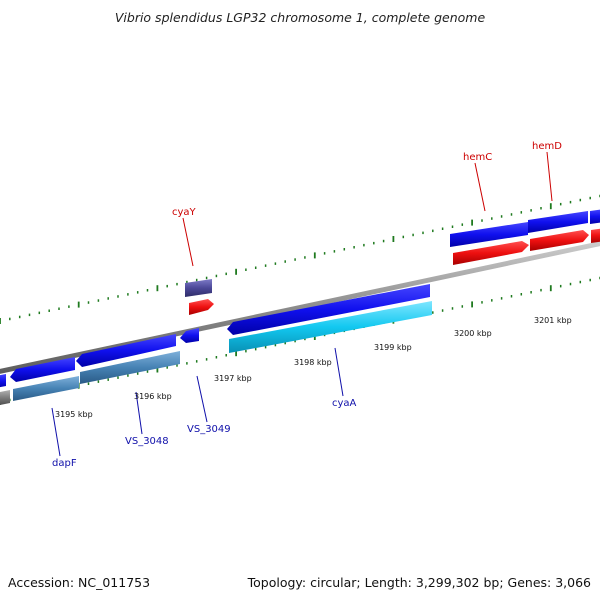  What do you see at coordinates (558, 222) in the screenshot?
I see `gene-arrow-hemD` at bounding box center [558, 222].